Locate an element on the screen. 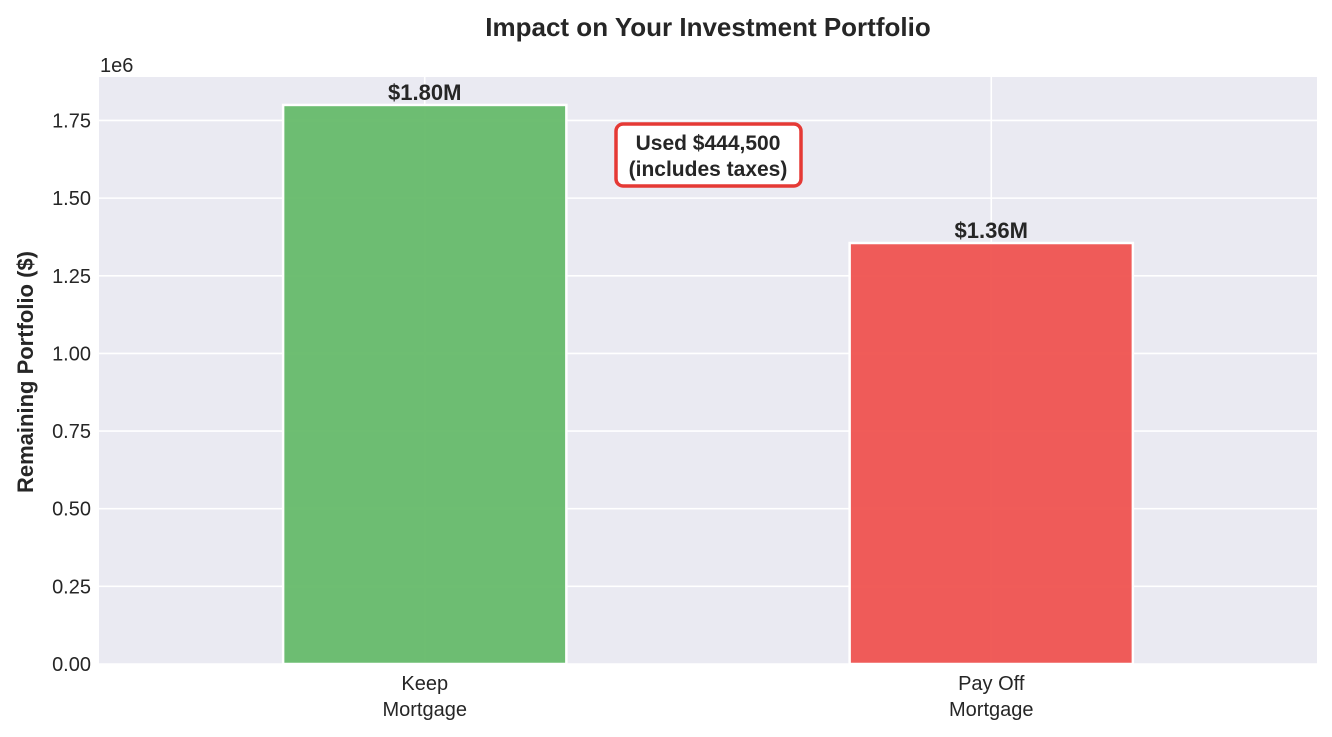  x-tick-label-line: Keep is located at coordinates (424, 684).